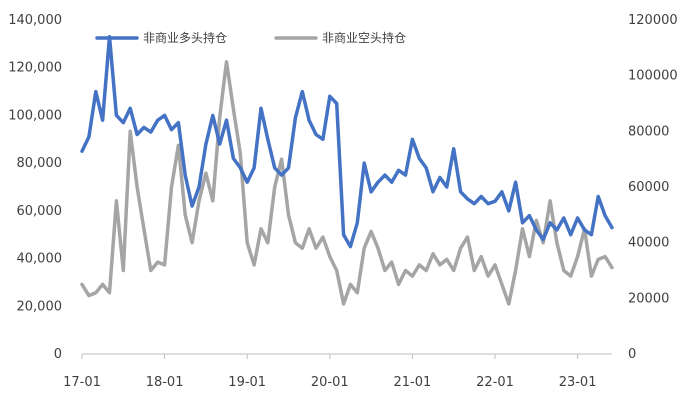 The height and width of the screenshot is (414, 689). I want to click on left-y-tick-label: 140,000, so click(35, 20).